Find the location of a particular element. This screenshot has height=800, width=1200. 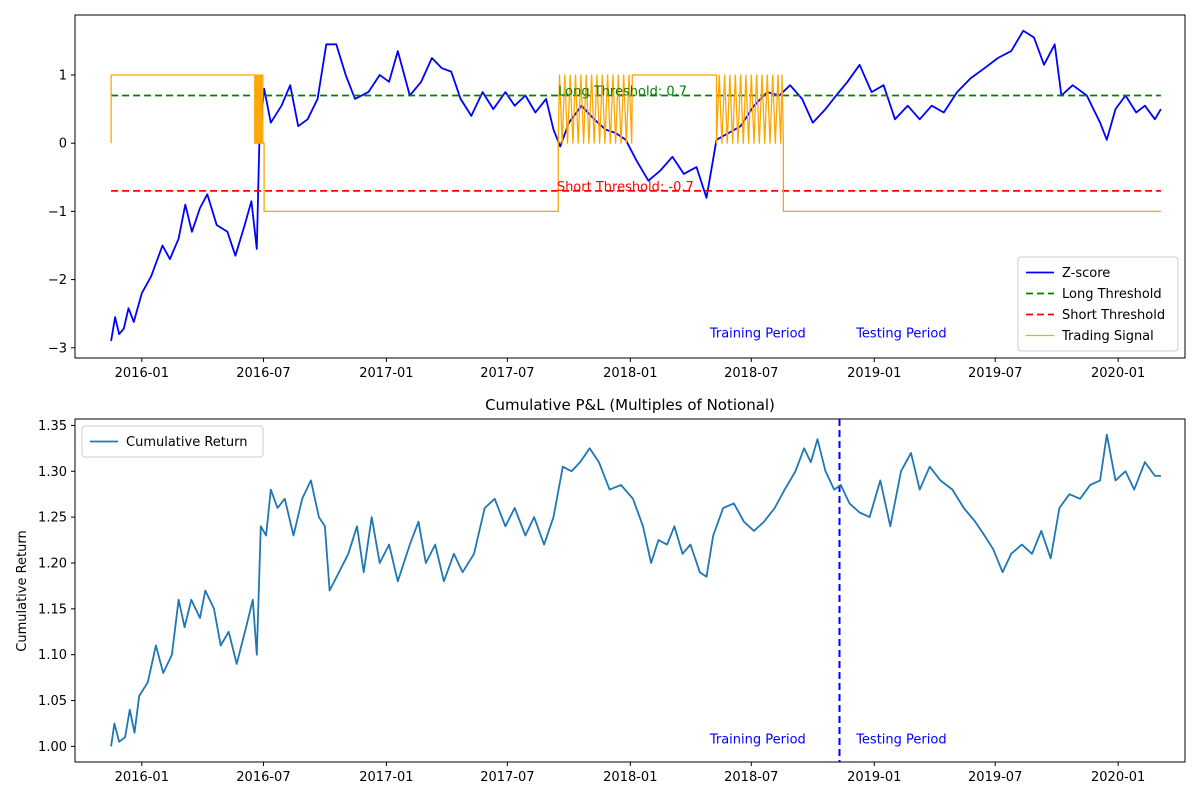

zscore-y-axis: −3 −2 −1 0 1 is located at coordinates (61, 212).